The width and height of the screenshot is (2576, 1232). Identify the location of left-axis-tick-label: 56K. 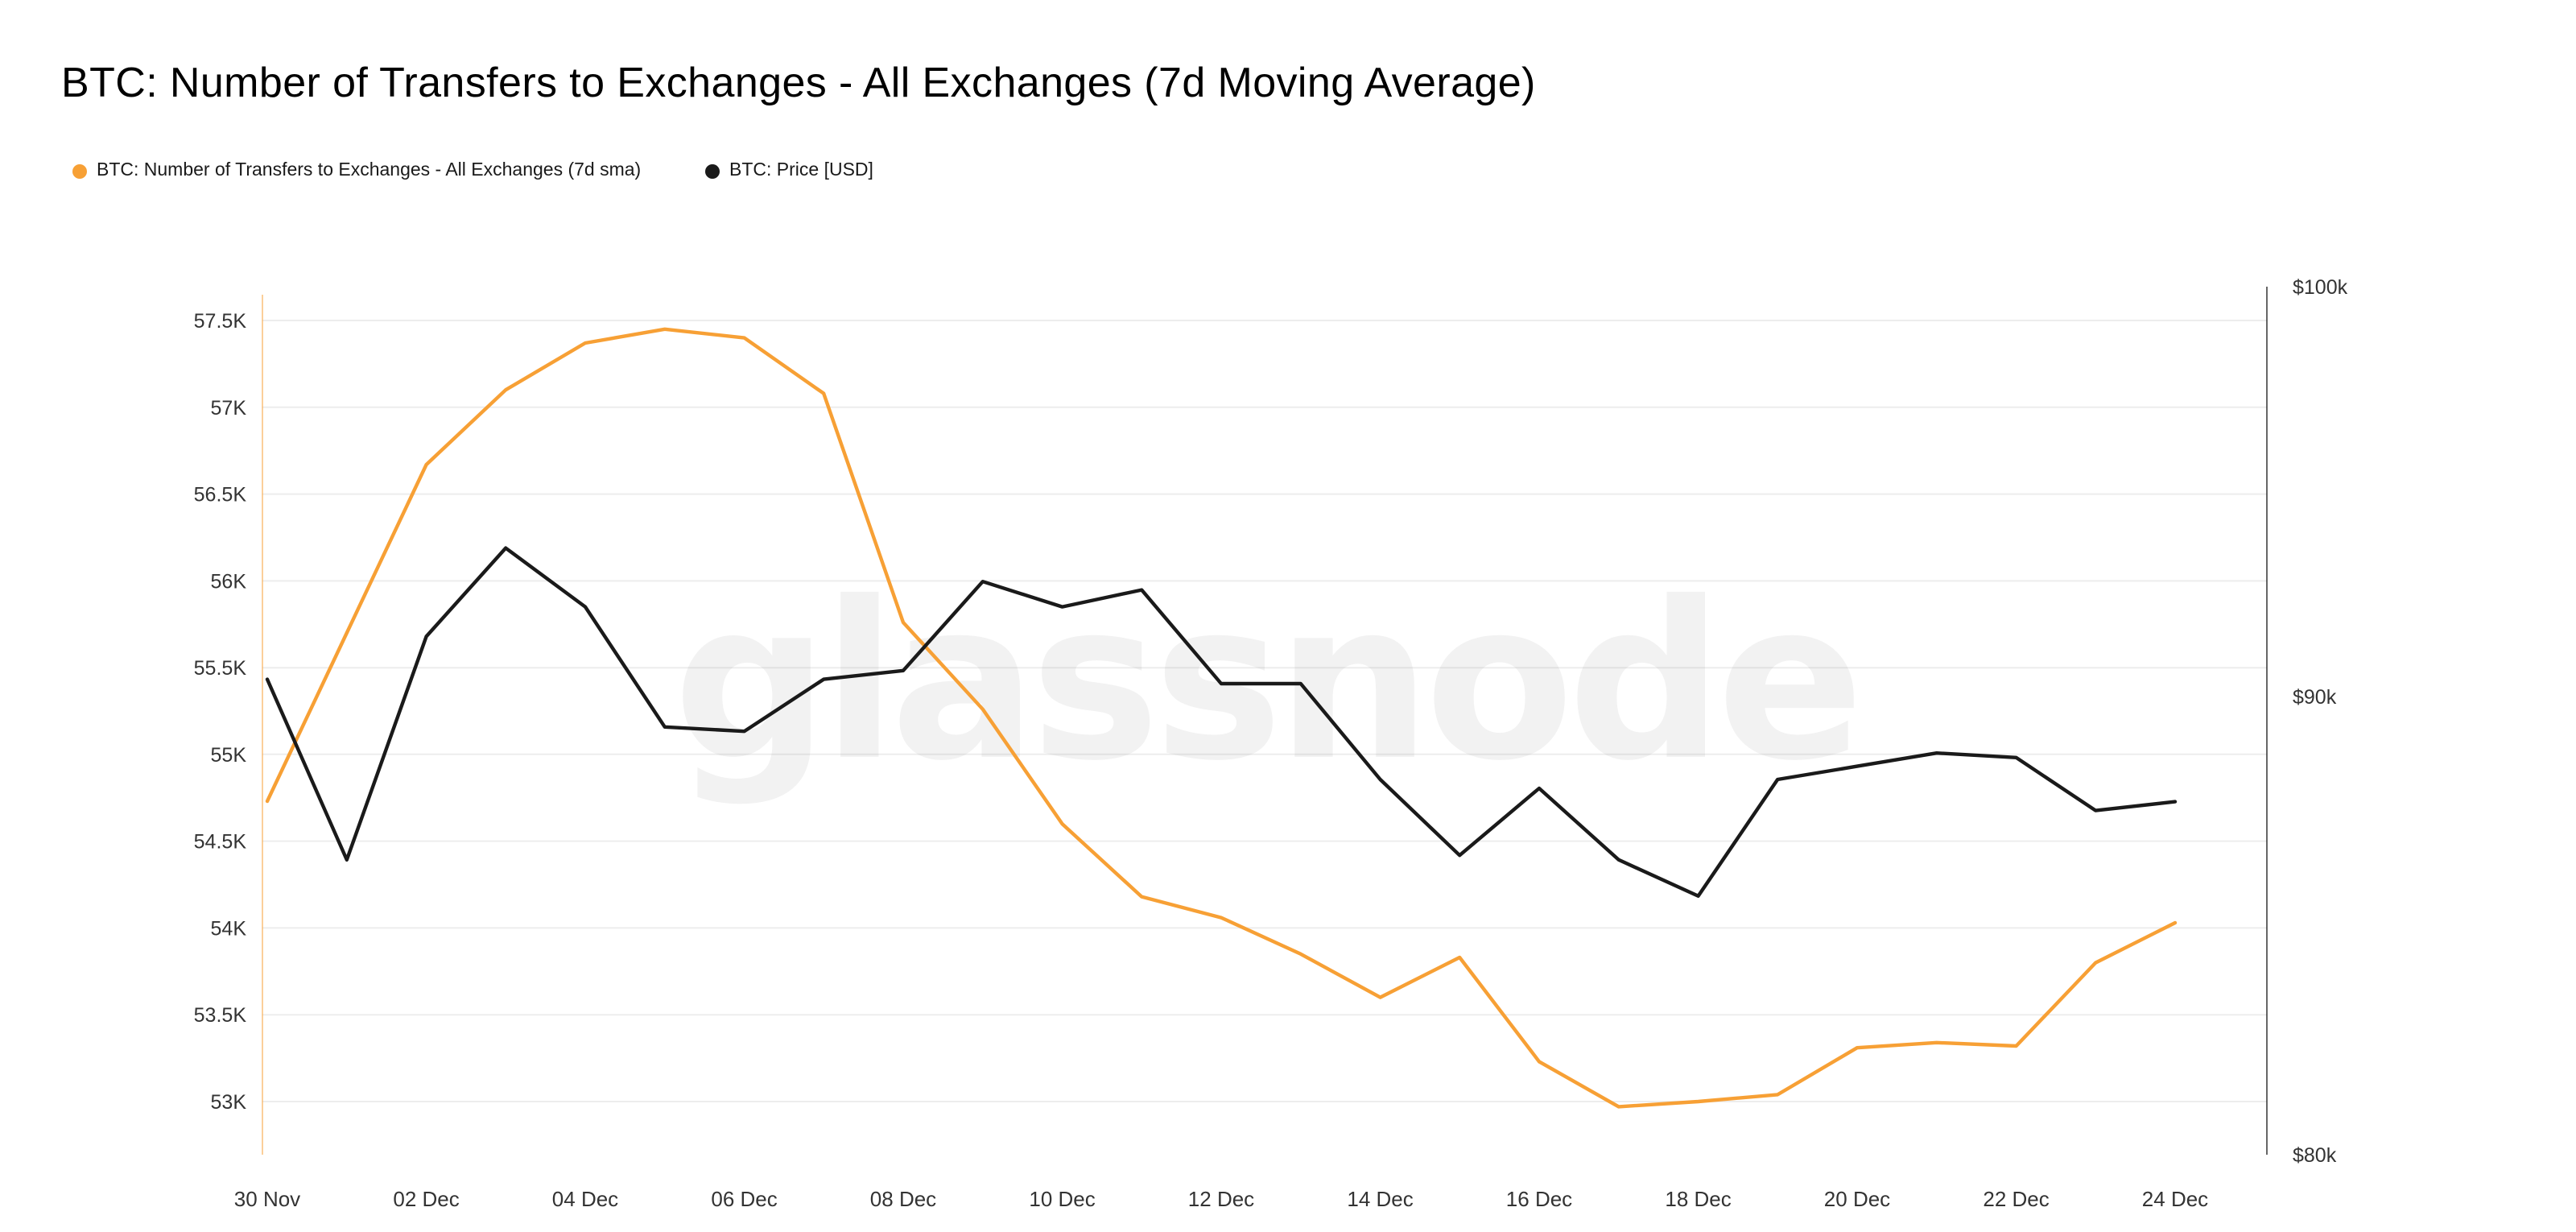
(229, 581).